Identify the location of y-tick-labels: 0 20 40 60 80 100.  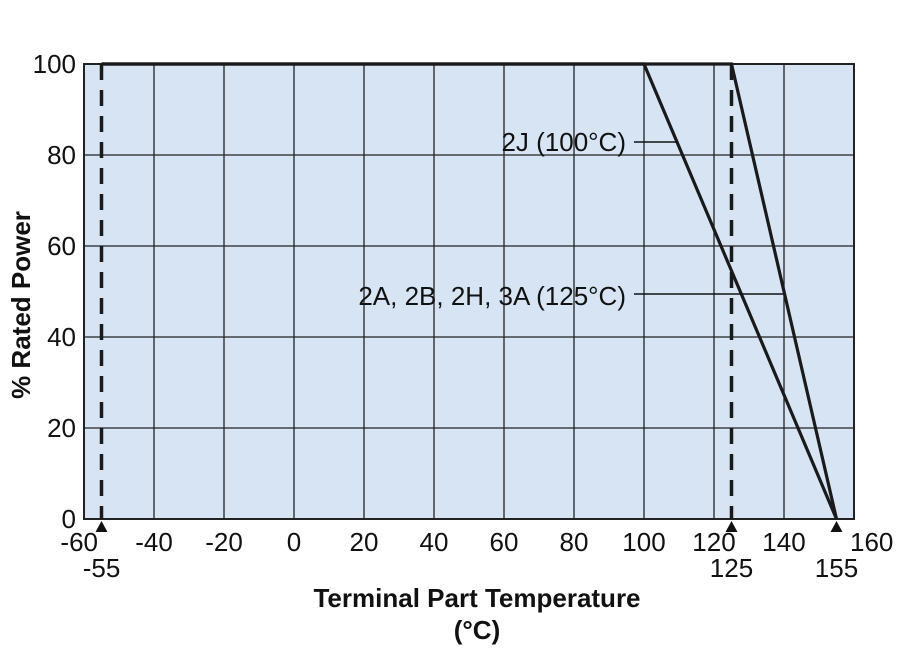
(54, 291).